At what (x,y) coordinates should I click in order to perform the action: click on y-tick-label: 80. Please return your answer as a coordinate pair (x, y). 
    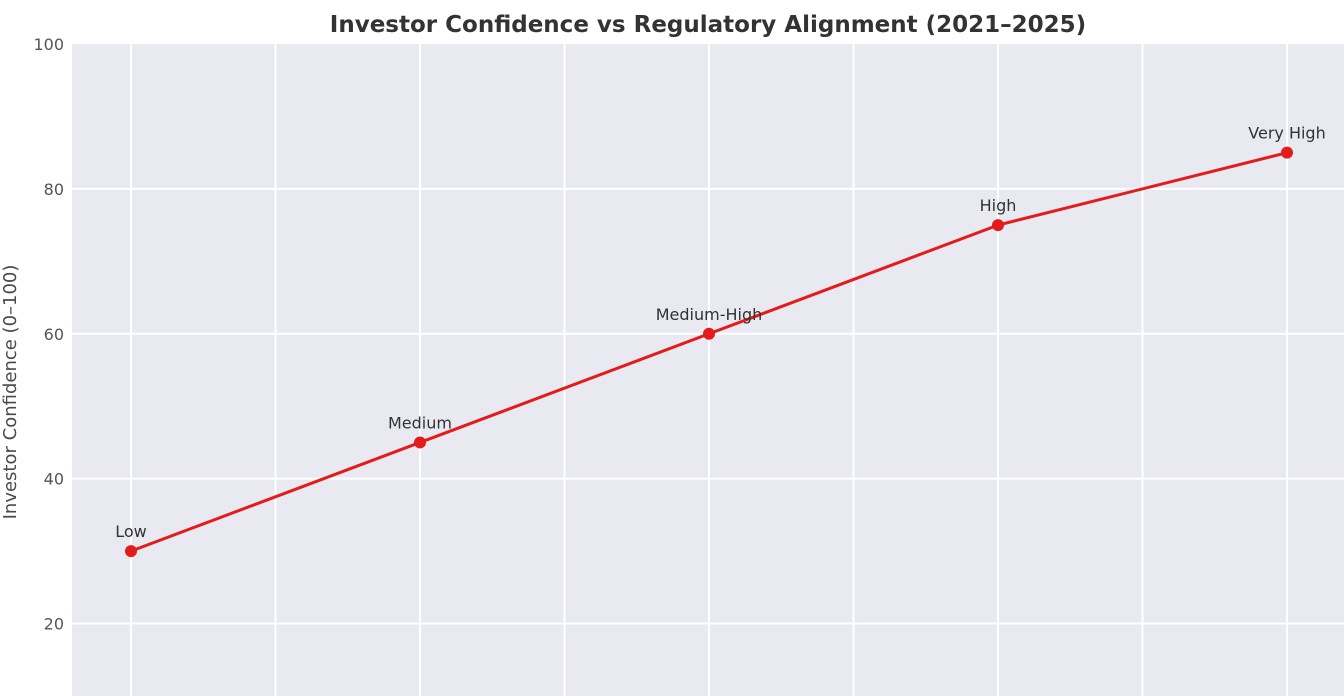
    Looking at the image, I should click on (54, 189).